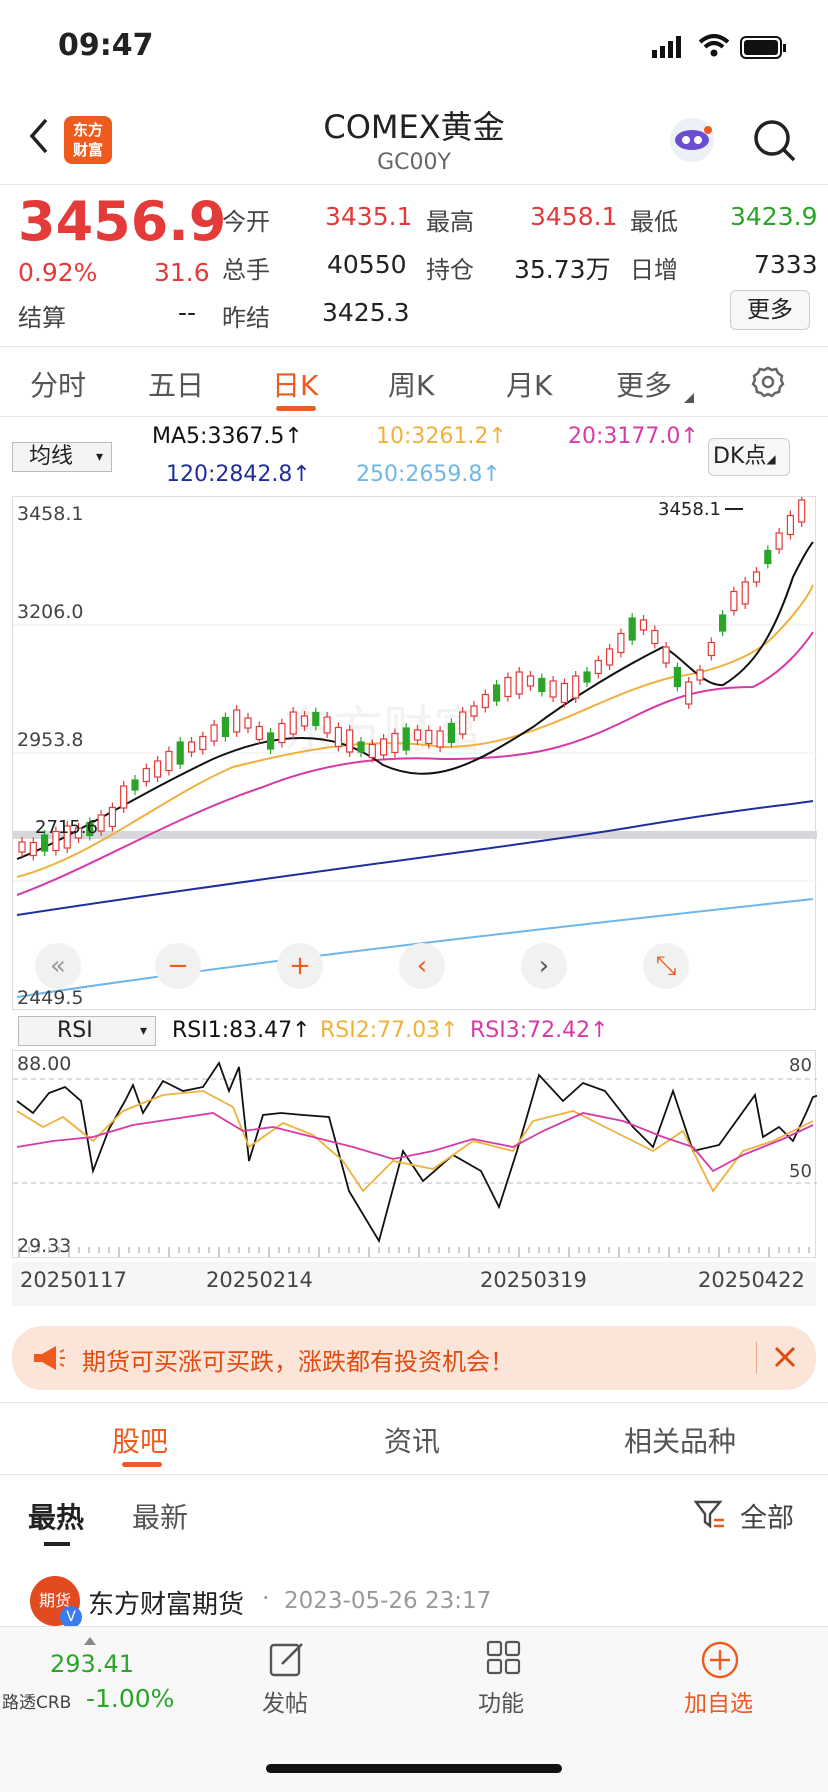 The height and width of the screenshot is (1792, 828). I want to click on post-label: 发帖, so click(285, 1704).